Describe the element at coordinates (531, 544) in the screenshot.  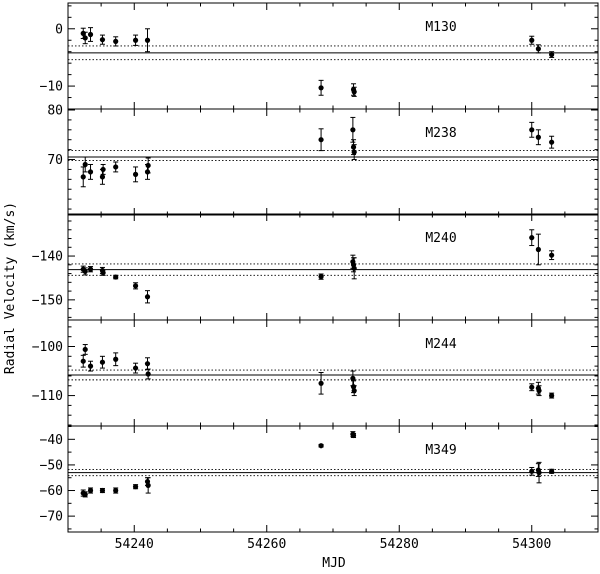
I see `x-tick-label: 54300` at that location.